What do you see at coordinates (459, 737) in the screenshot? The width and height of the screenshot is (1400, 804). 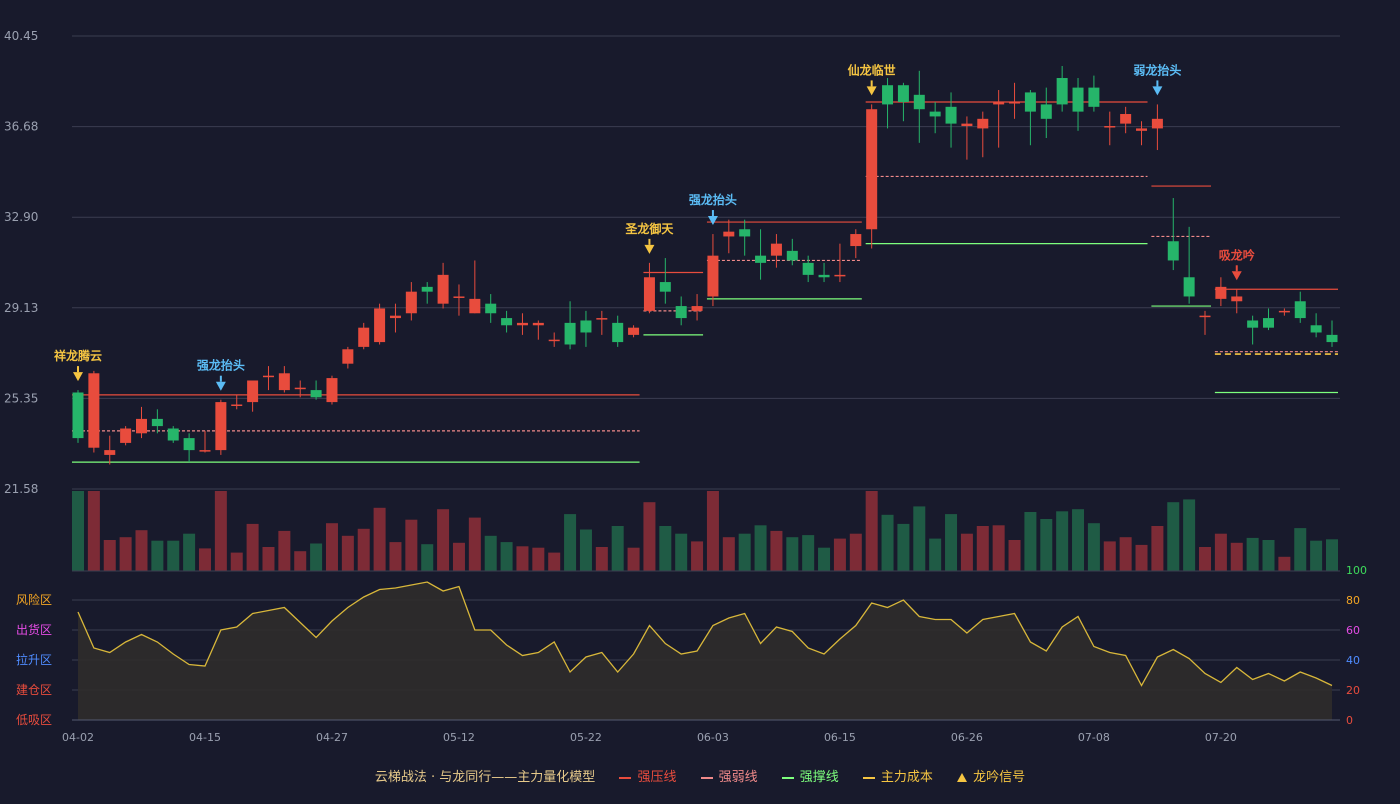 I see `x-tick-label: 05-12` at bounding box center [459, 737].